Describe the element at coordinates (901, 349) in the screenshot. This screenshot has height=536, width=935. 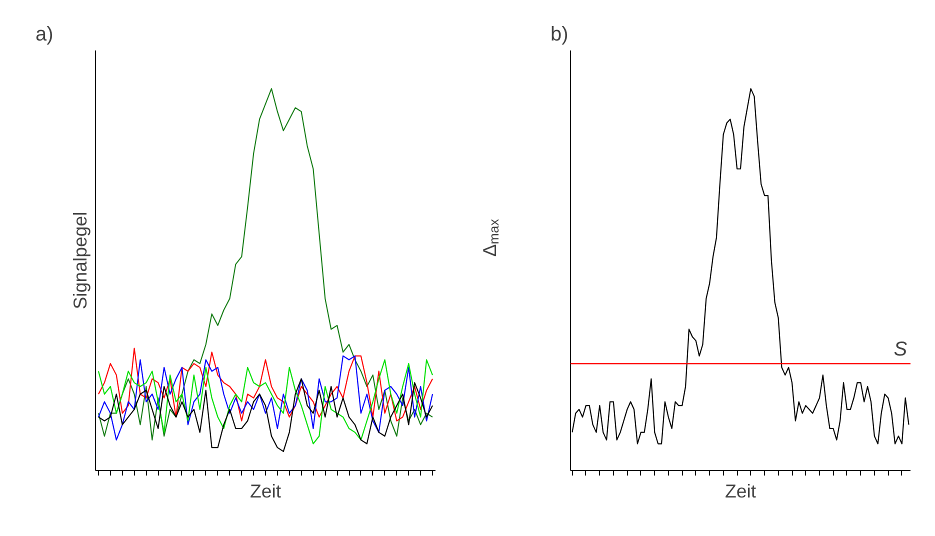
I see `ref-line-label: S` at that location.